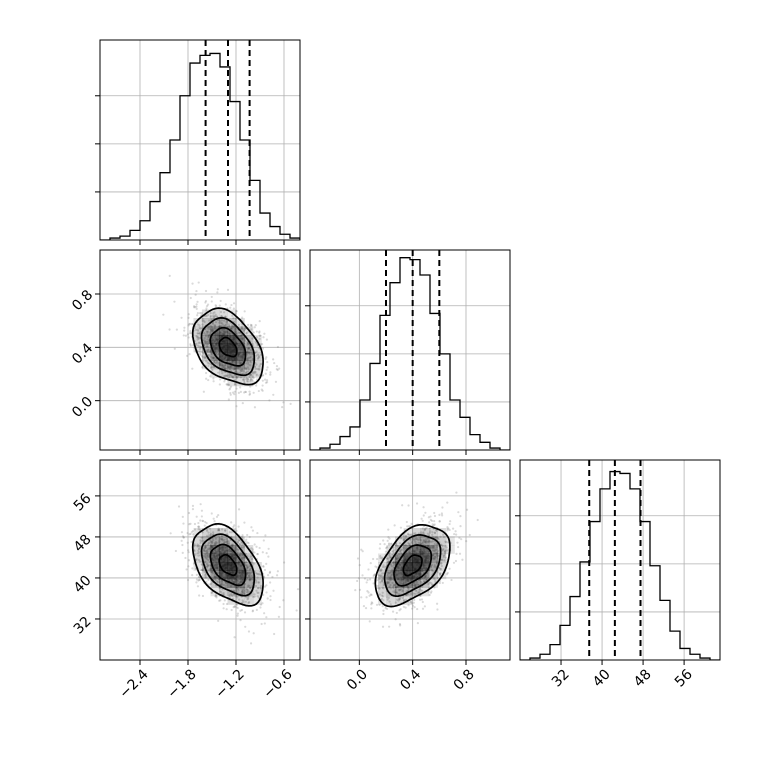 This screenshot has height=760, width=760. I want to click on y-tick-label: 40, so click(83, 585).